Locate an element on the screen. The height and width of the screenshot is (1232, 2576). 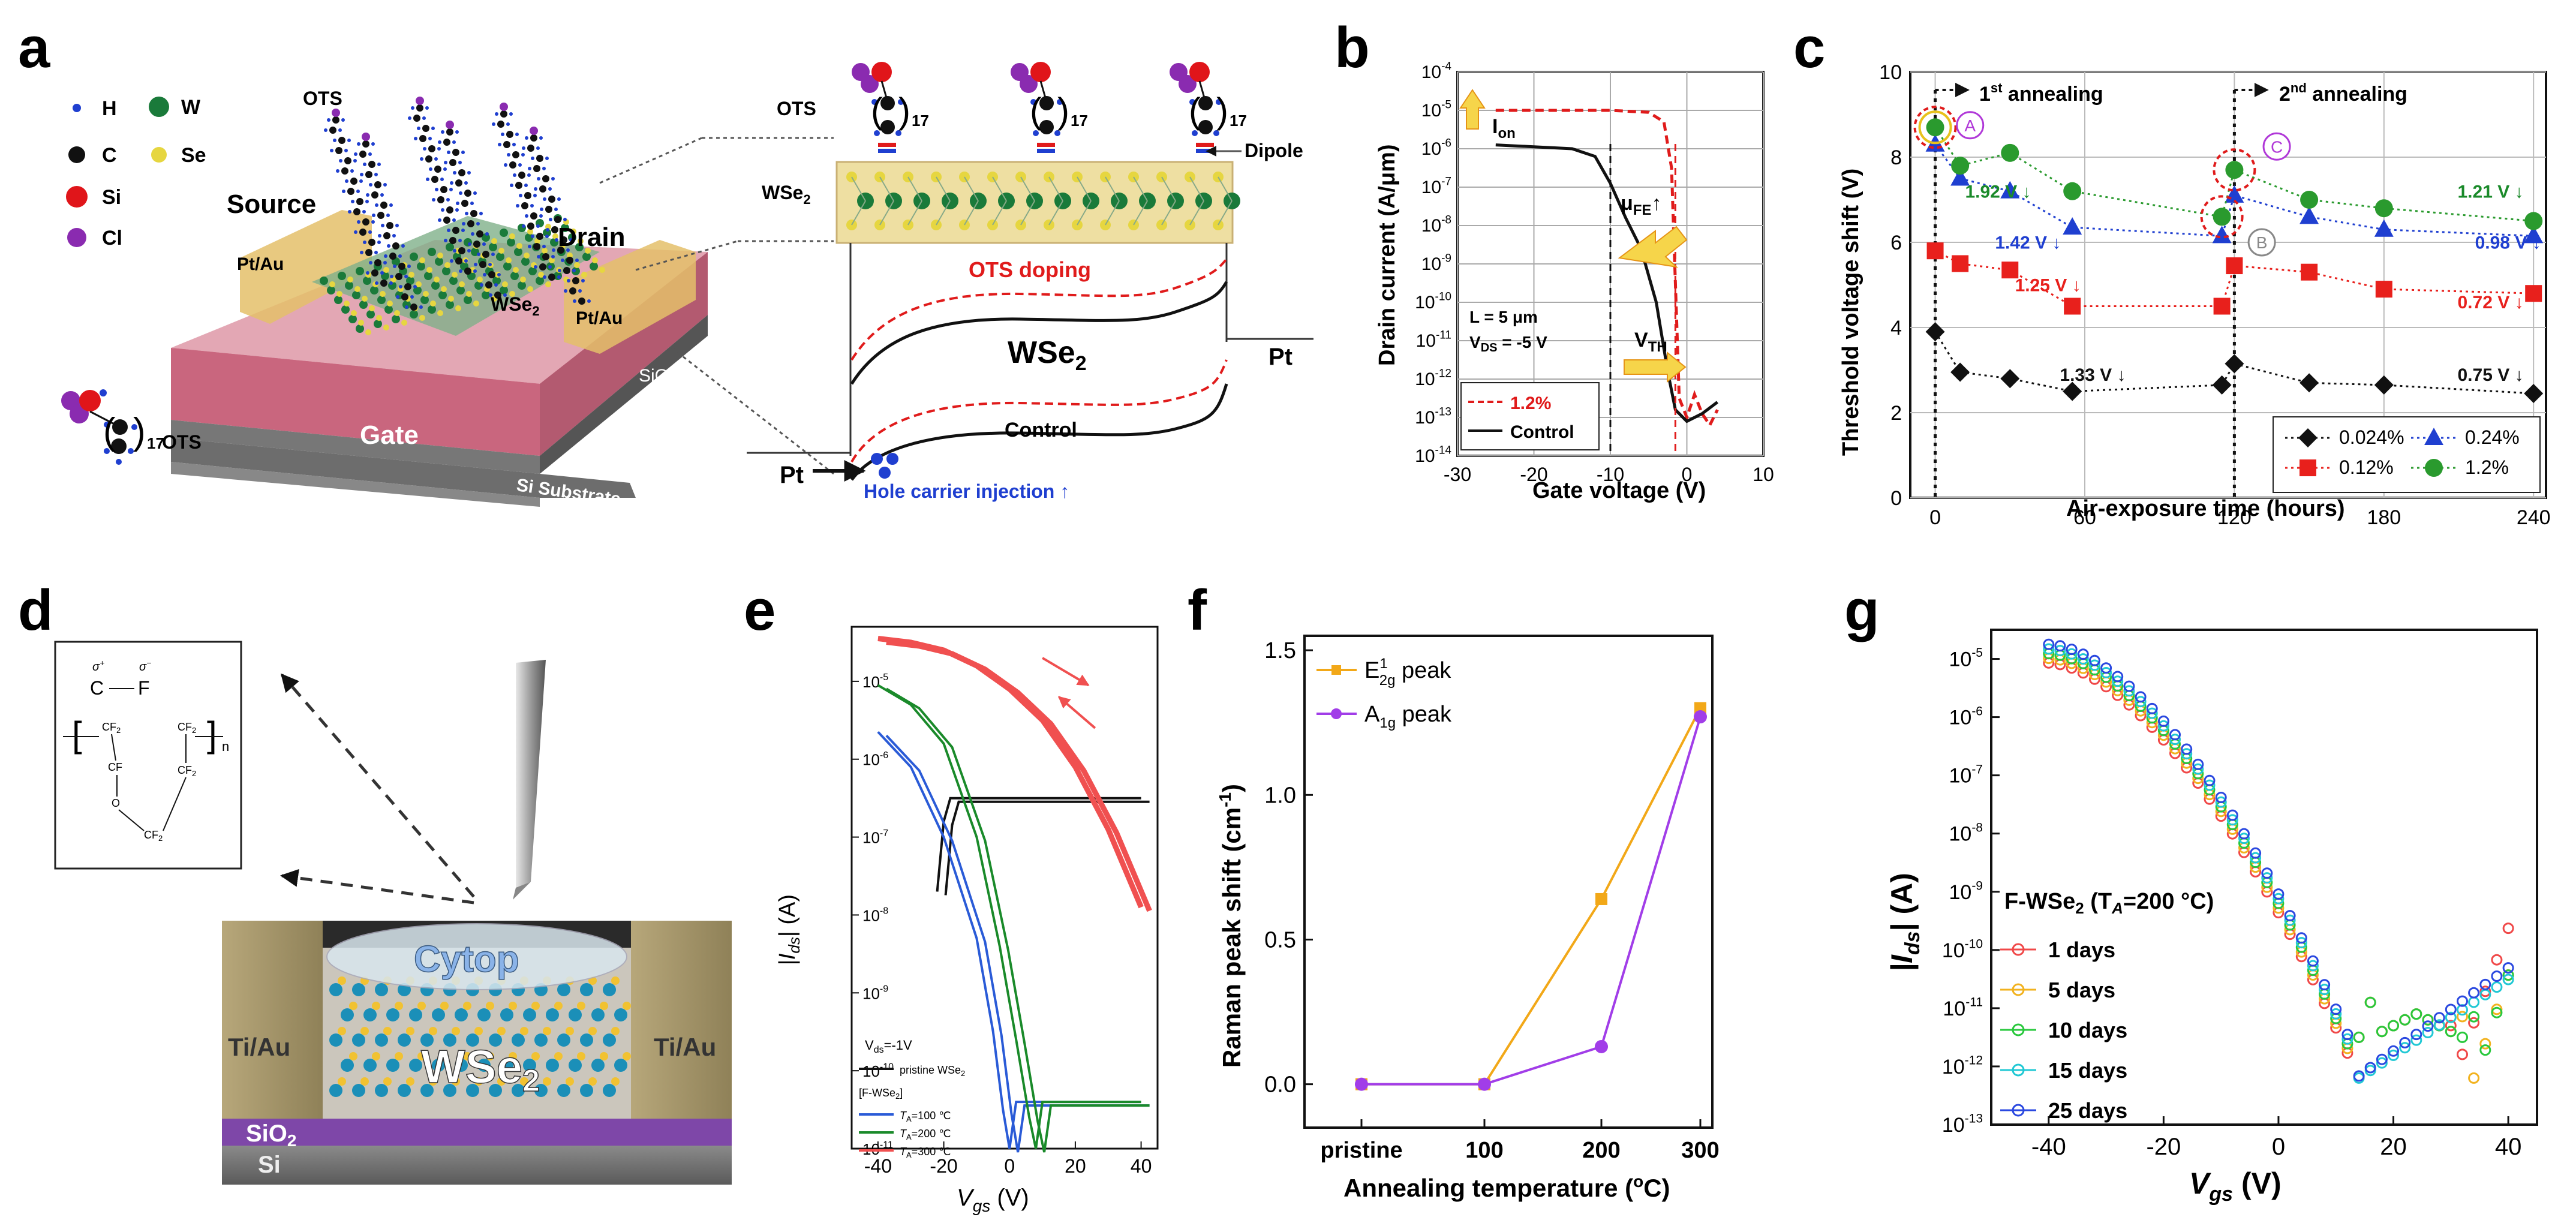
series-line is located at coordinates (1018, 920).